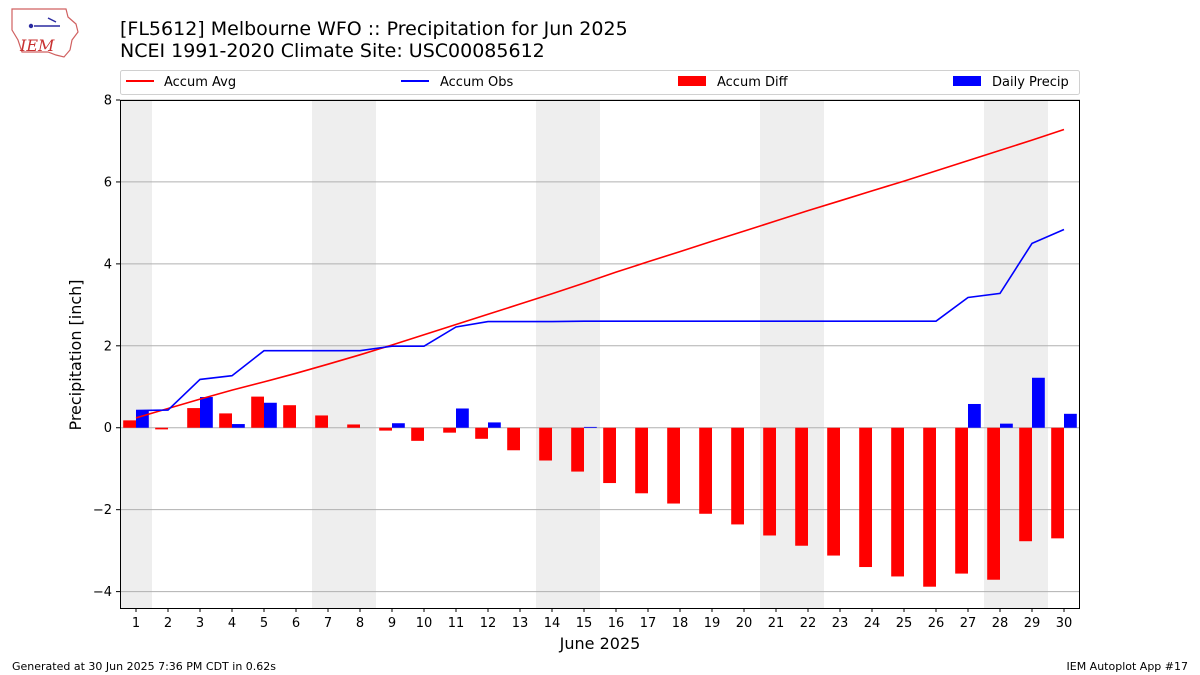 The width and height of the screenshot is (1200, 675). I want to click on x-tick-label: 26, so click(936, 623).